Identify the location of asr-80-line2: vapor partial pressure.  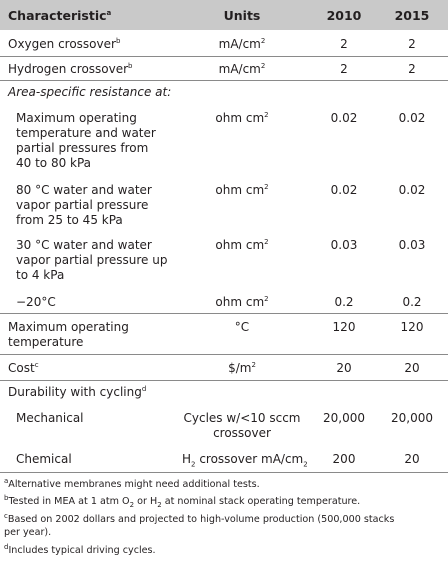
(82, 205).